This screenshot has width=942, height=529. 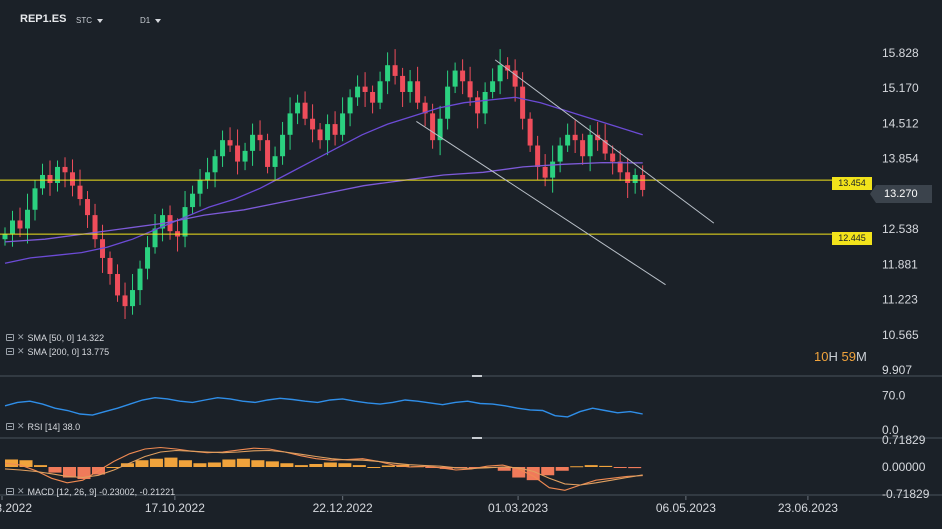 I want to click on symbol-label: REP1.ES, so click(x=43, y=19).